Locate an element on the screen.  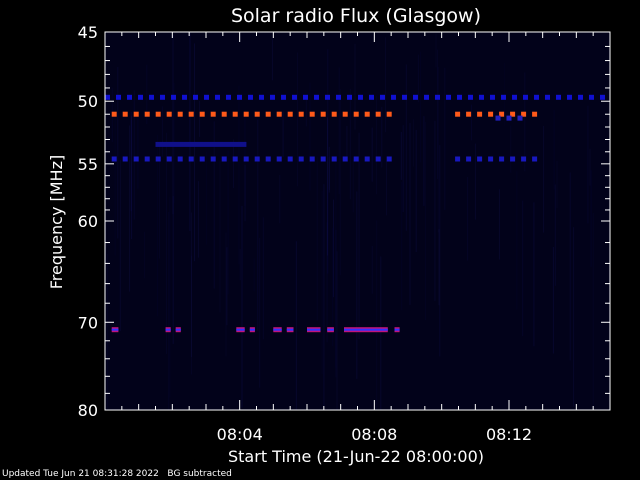
x-tick-label: 08:08 is located at coordinates (374, 434).